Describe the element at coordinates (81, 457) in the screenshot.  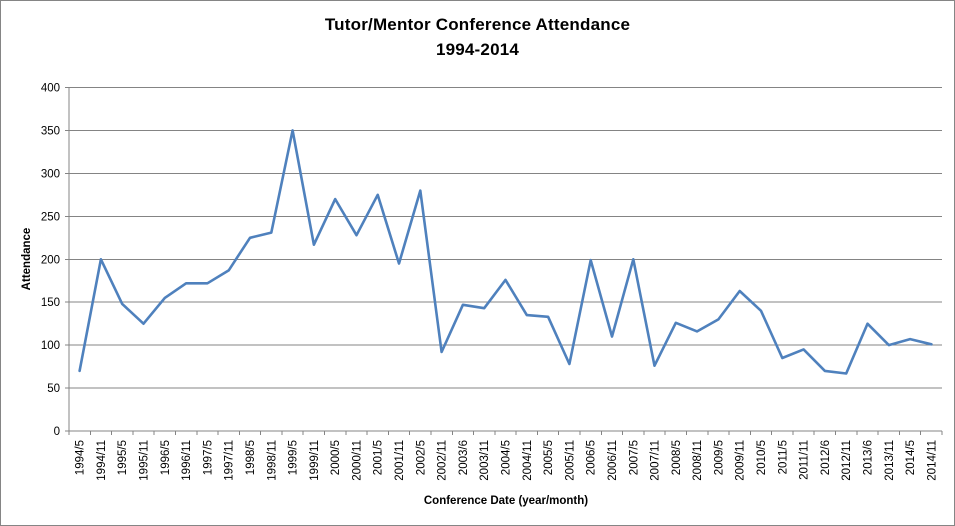
I see `x-tick-label: 1994/5` at that location.